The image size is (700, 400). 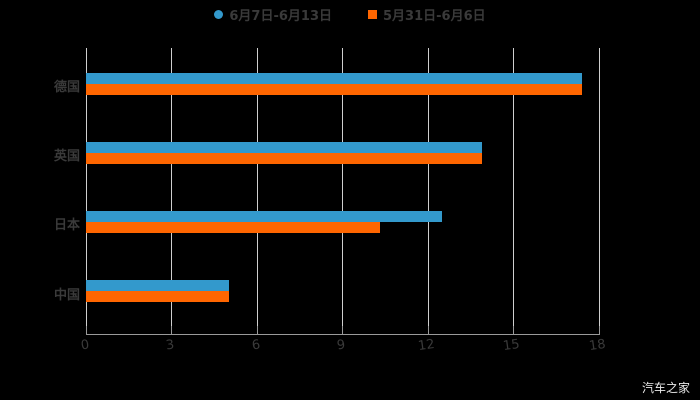 What do you see at coordinates (66, 295) in the screenshot?
I see `category-label-china: 中国` at bounding box center [66, 295].